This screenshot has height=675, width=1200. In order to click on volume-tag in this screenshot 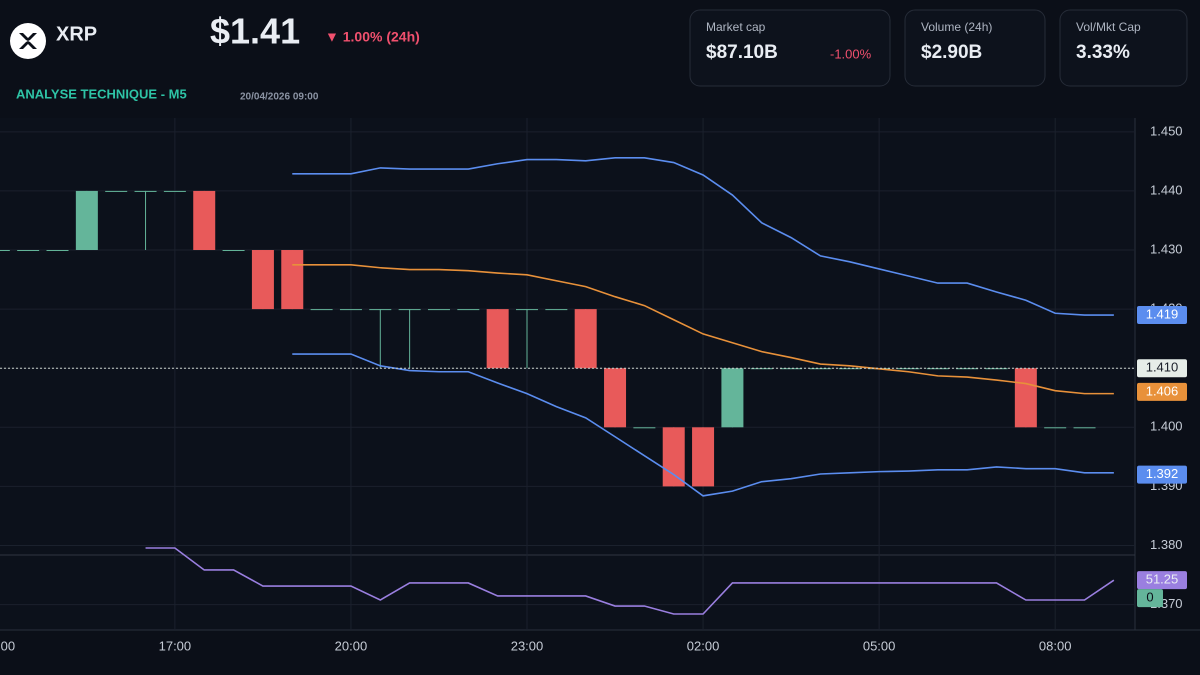, I will do `click(1150, 598)`.